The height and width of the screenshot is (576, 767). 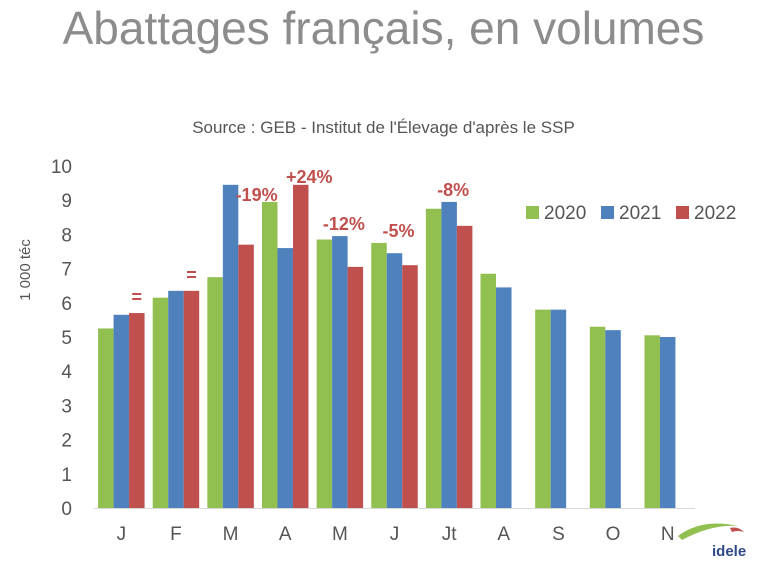 I want to click on y-tick-label: 7, so click(x=66, y=270).